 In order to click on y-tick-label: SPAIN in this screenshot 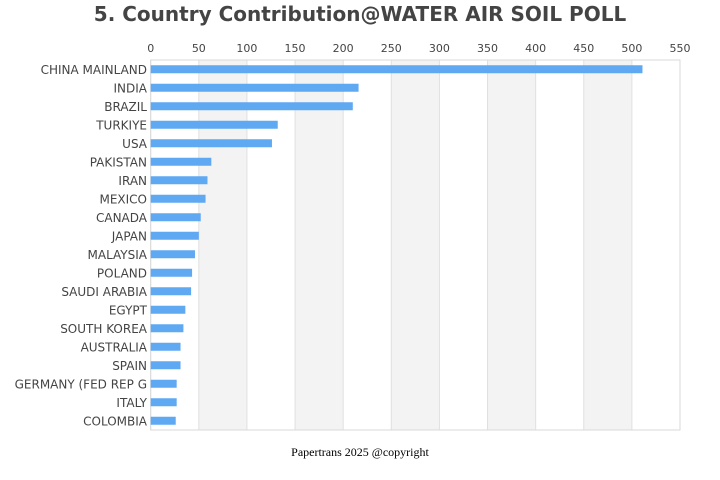, I will do `click(129, 366)`.